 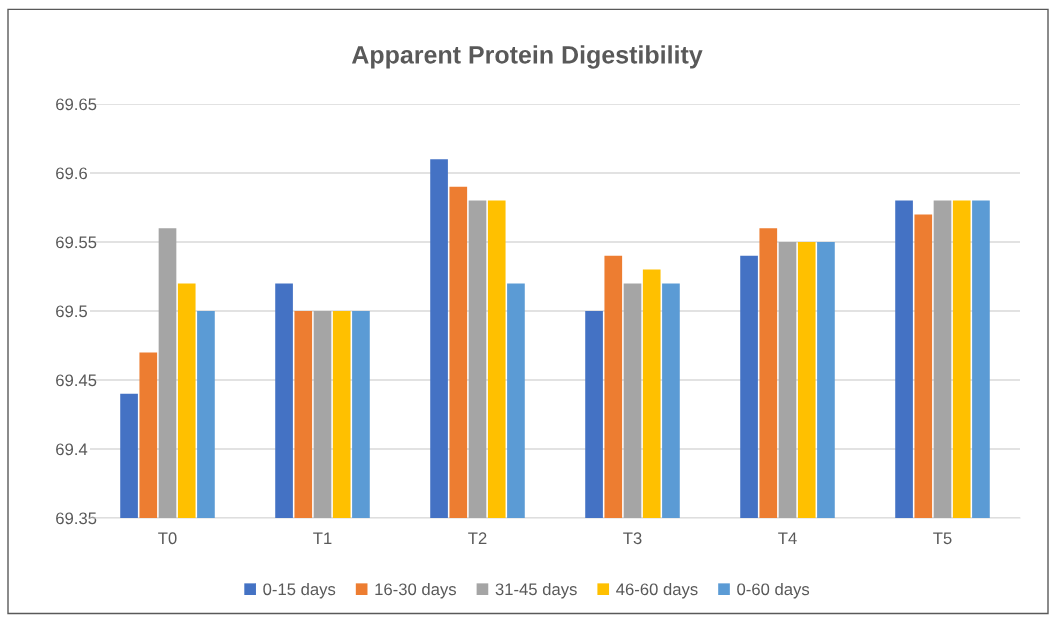 I want to click on chart-title: Apparent Protein Digestibility, so click(x=527, y=57).